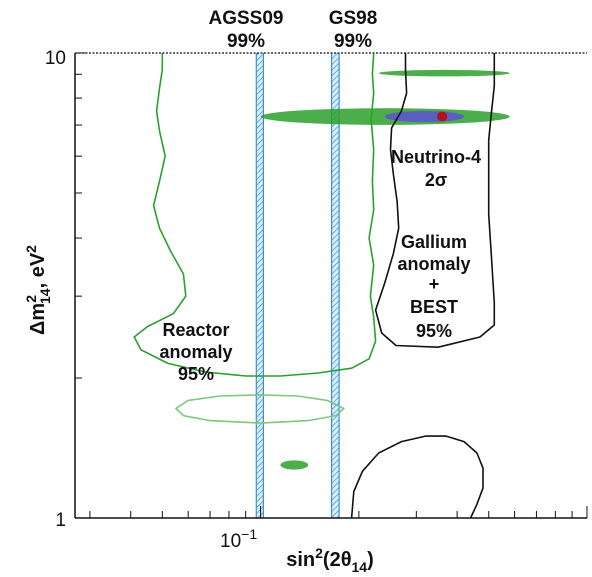 The width and height of the screenshot is (592, 577). Describe the element at coordinates (38, 290) in the screenshot. I see `y-axis-title: Δm214, eV2` at that location.